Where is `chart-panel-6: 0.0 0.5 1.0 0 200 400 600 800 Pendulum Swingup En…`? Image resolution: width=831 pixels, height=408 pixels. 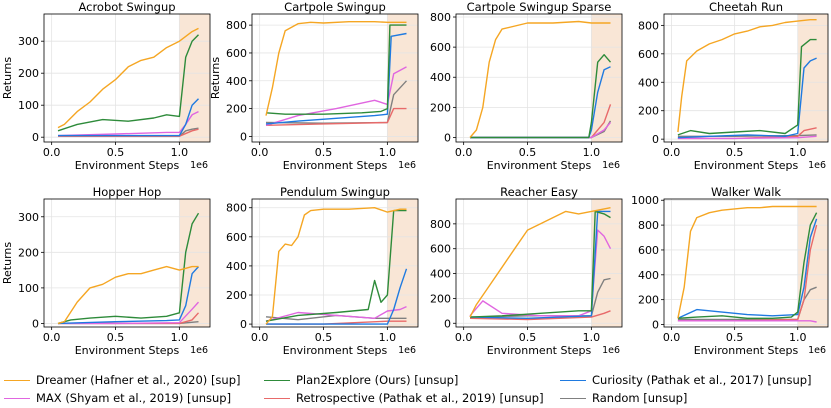 chart-panel-6: 0.0 0.5 1.0 0 200 400 600 800 Pendulum Swingup En… is located at coordinates (322, 271).